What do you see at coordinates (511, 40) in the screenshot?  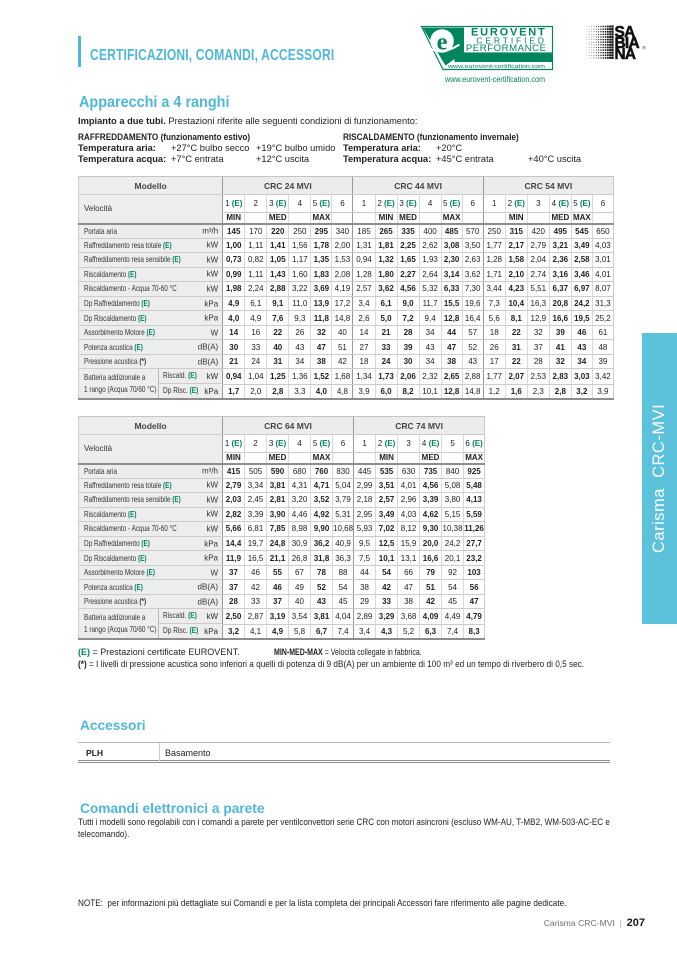 I see `svg-text: CERTIFIED` at bounding box center [511, 40].